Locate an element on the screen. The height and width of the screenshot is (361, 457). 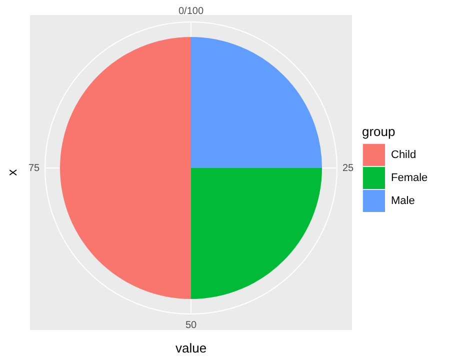
text: 50 is located at coordinates (191, 325).